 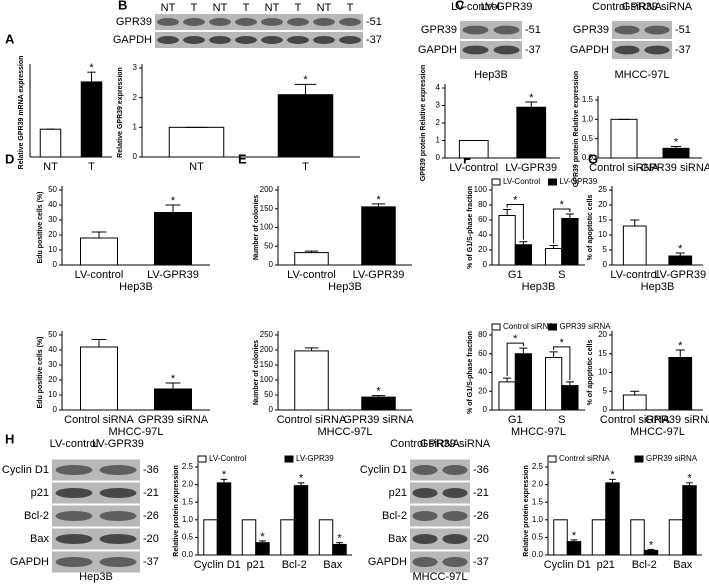 What do you see at coordinates (658, 287) in the screenshot?
I see `x-axis-label: Hep3B` at bounding box center [658, 287].